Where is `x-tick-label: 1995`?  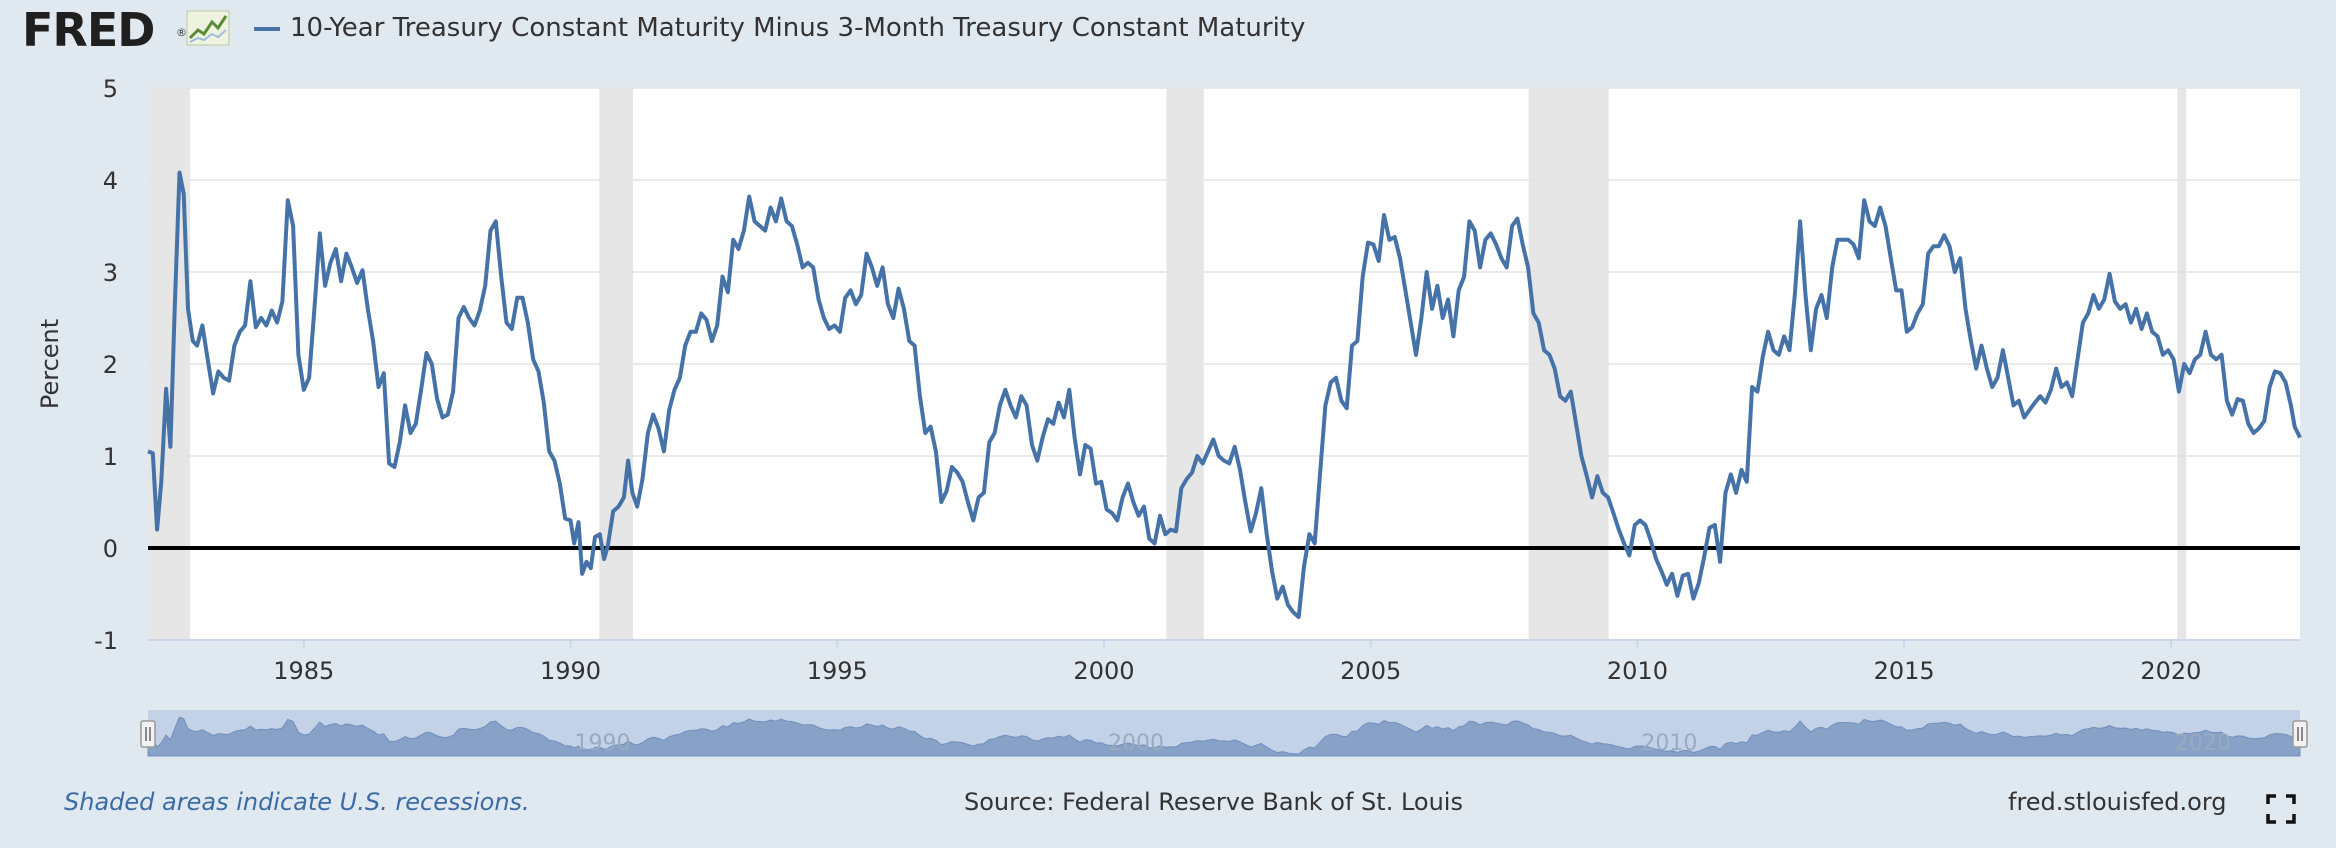
x-tick-label: 1995 is located at coordinates (837, 671).